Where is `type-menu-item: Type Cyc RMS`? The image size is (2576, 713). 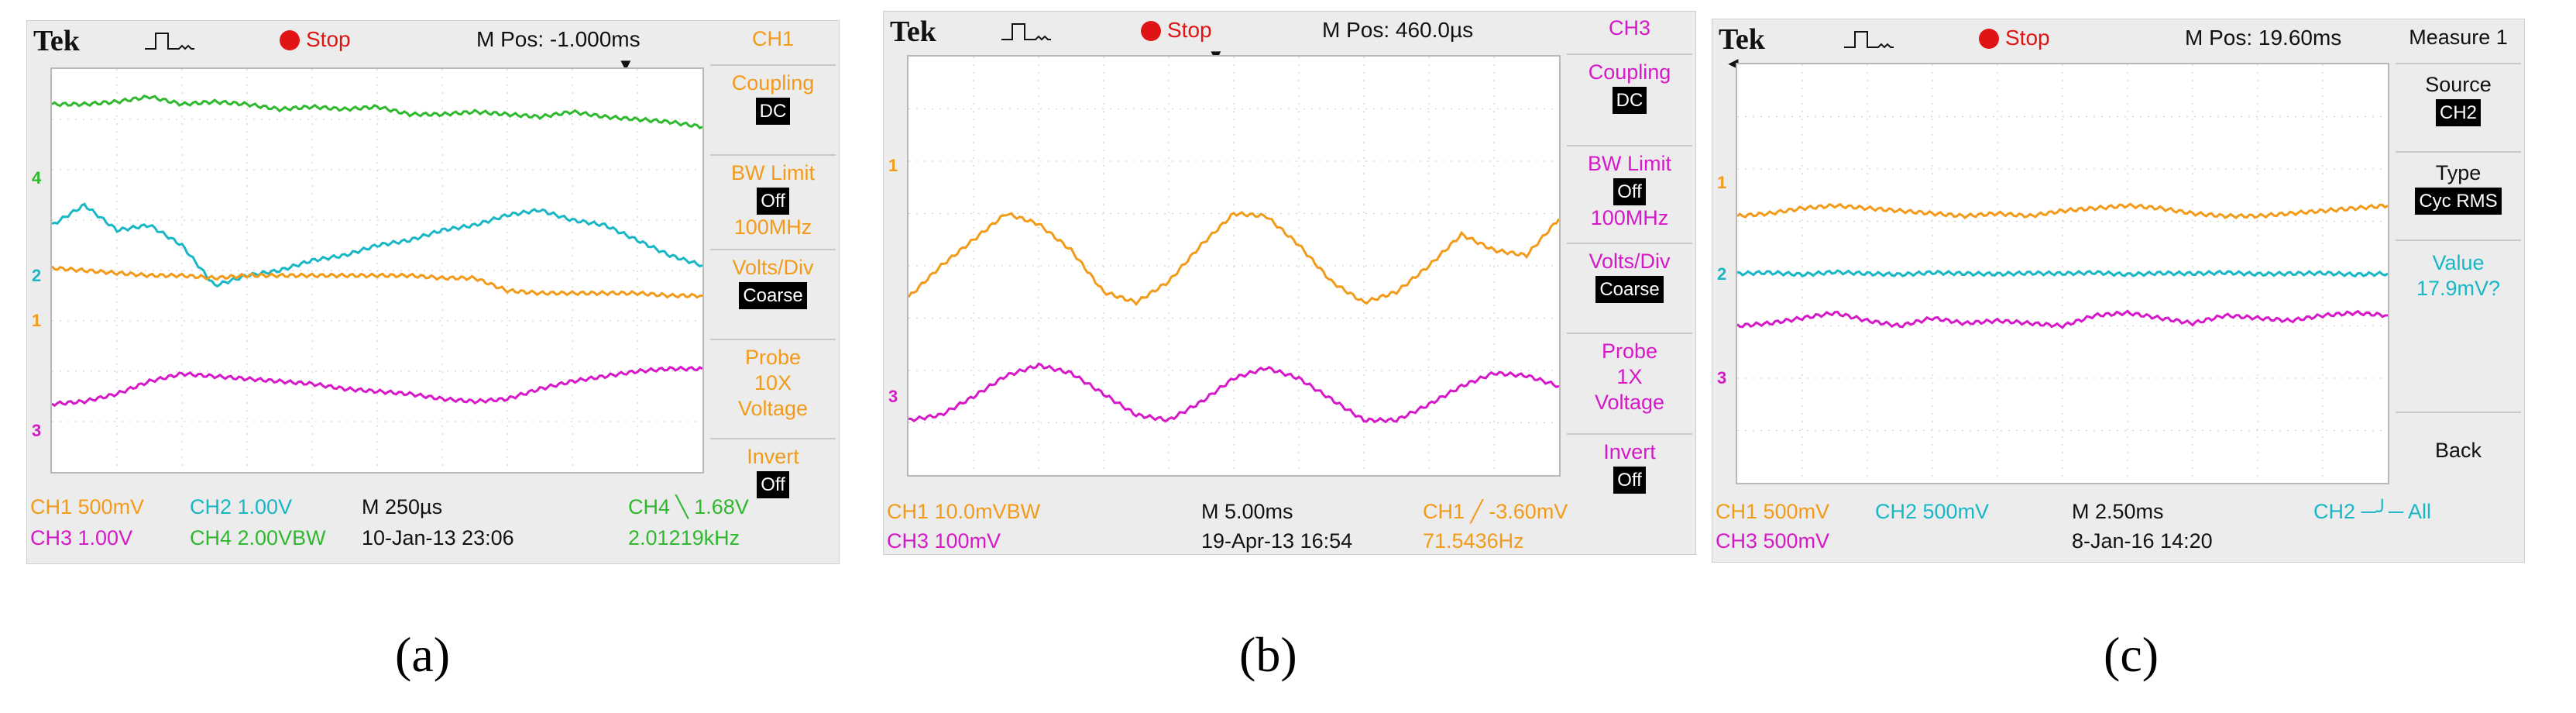
type-menu-item: Type Cyc RMS is located at coordinates (2458, 187).